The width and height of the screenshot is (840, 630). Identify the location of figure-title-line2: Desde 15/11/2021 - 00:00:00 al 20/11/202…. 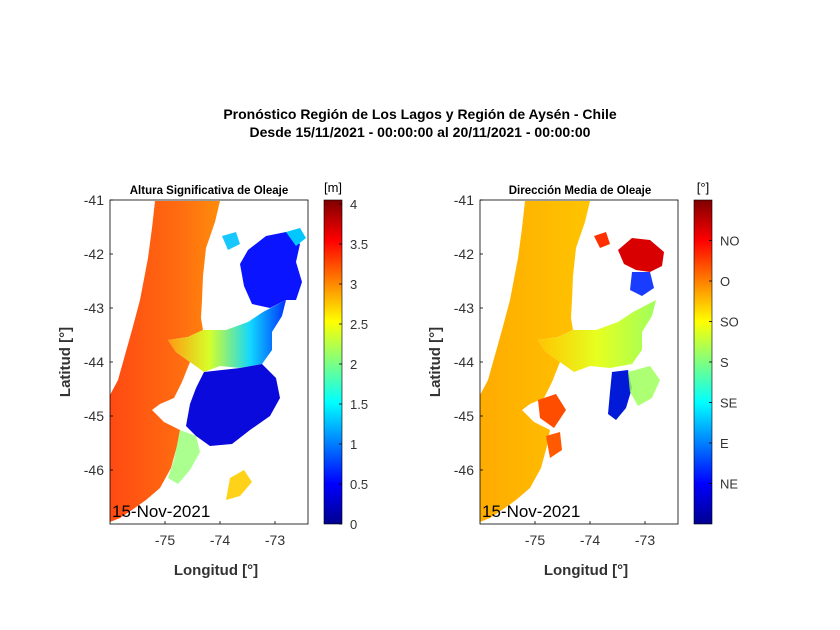
(420, 132).